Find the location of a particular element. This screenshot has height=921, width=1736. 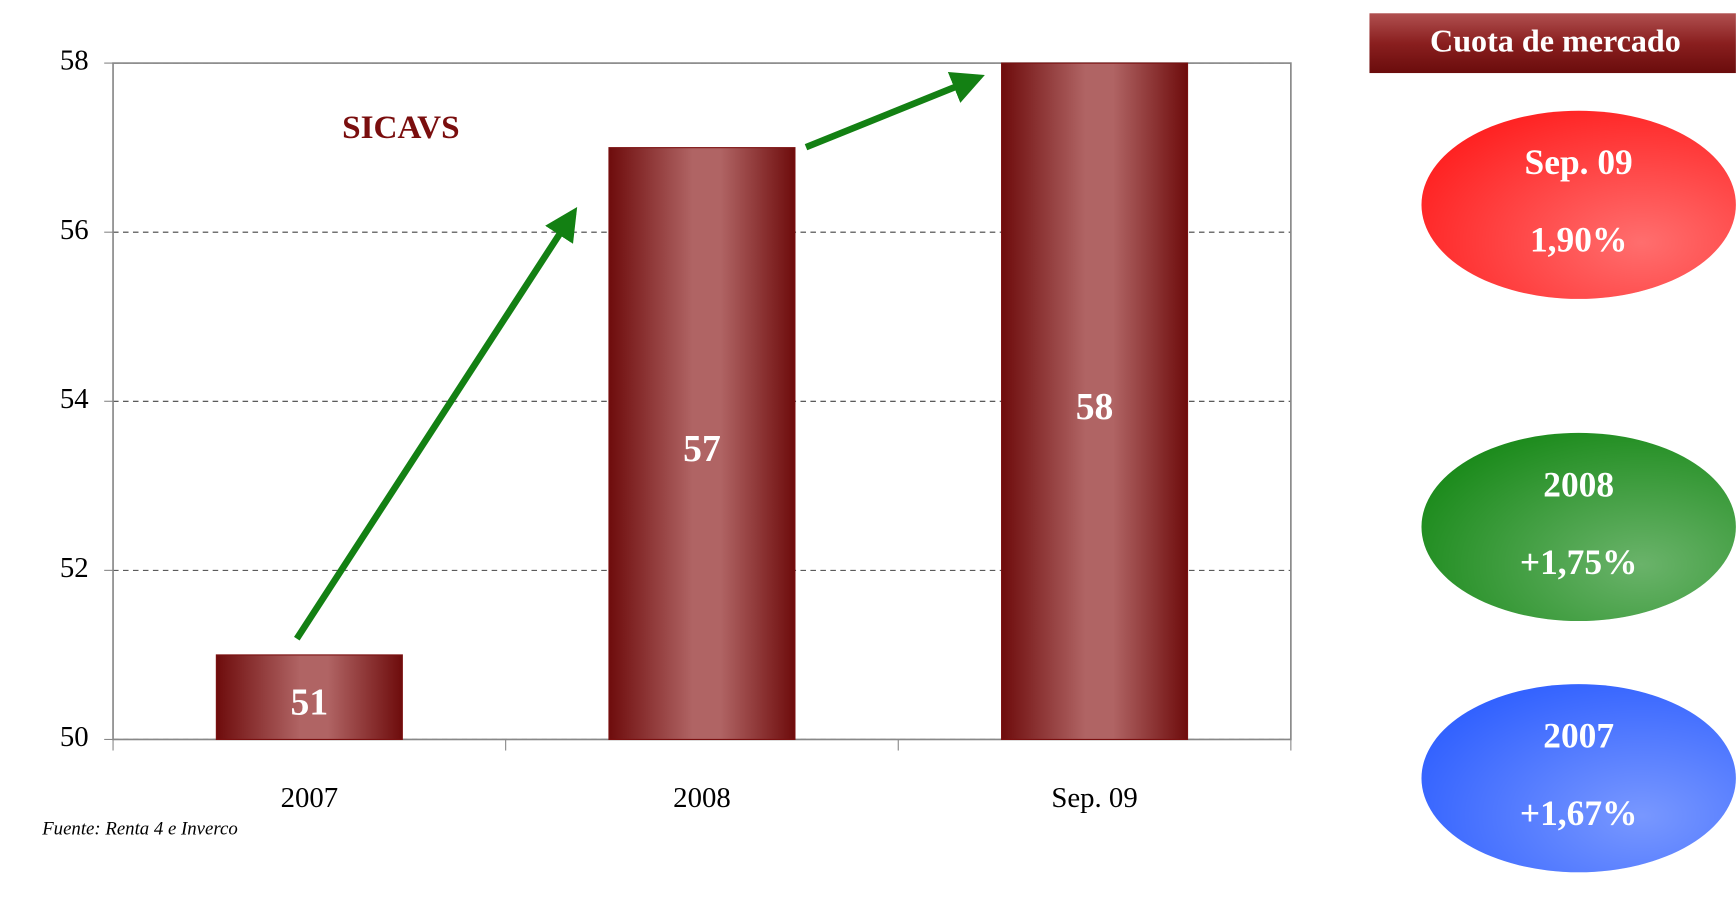

x-tick-label: 2008 is located at coordinates (702, 798).